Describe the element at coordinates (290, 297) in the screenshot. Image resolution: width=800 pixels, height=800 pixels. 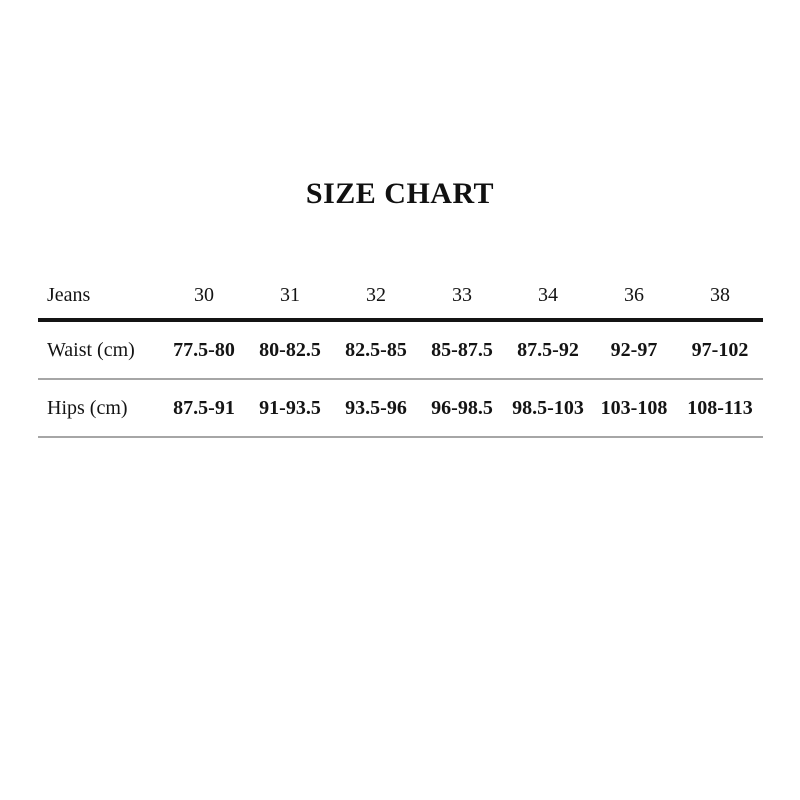
I see `size-column-header-31: 31` at that location.